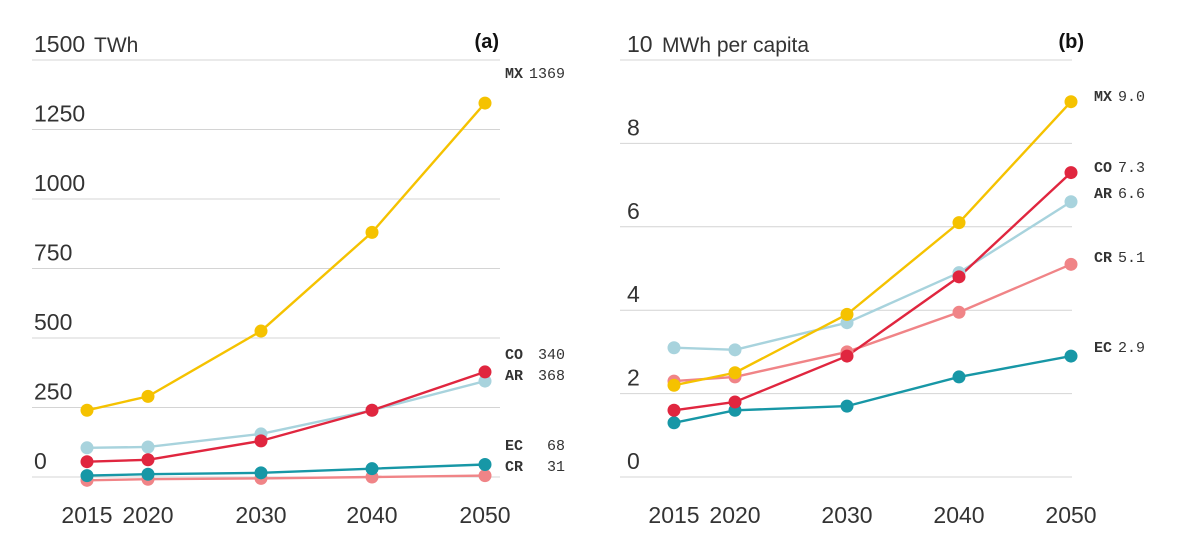 The width and height of the screenshot is (1200, 553). Describe the element at coordinates (514, 446) in the screenshot. I see `panel-a-series-code-ec: EC` at that location.